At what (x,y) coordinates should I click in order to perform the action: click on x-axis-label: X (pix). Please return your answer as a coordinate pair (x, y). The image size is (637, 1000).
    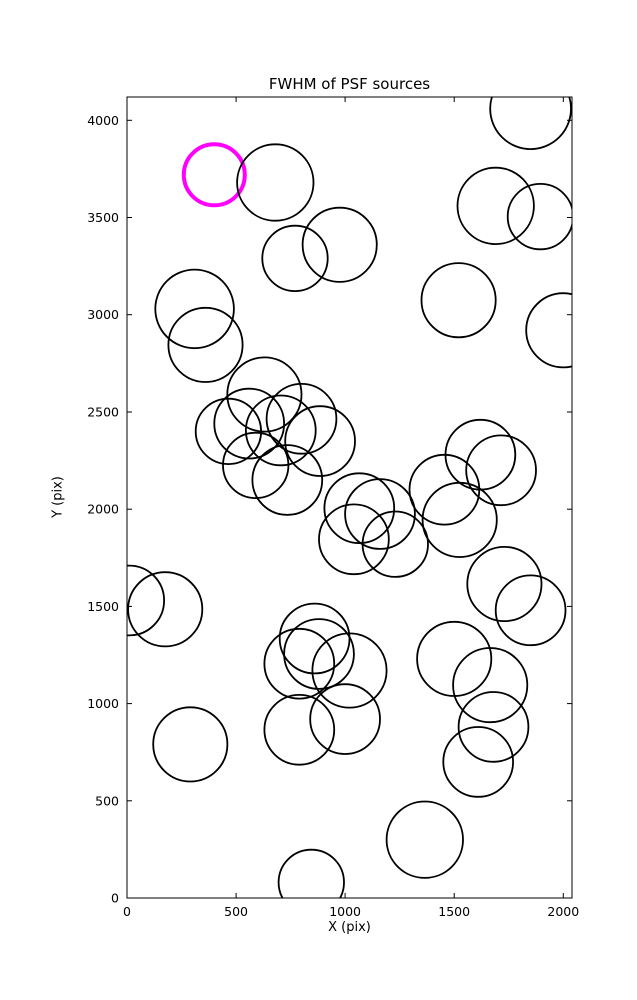
    Looking at the image, I should click on (349, 927).